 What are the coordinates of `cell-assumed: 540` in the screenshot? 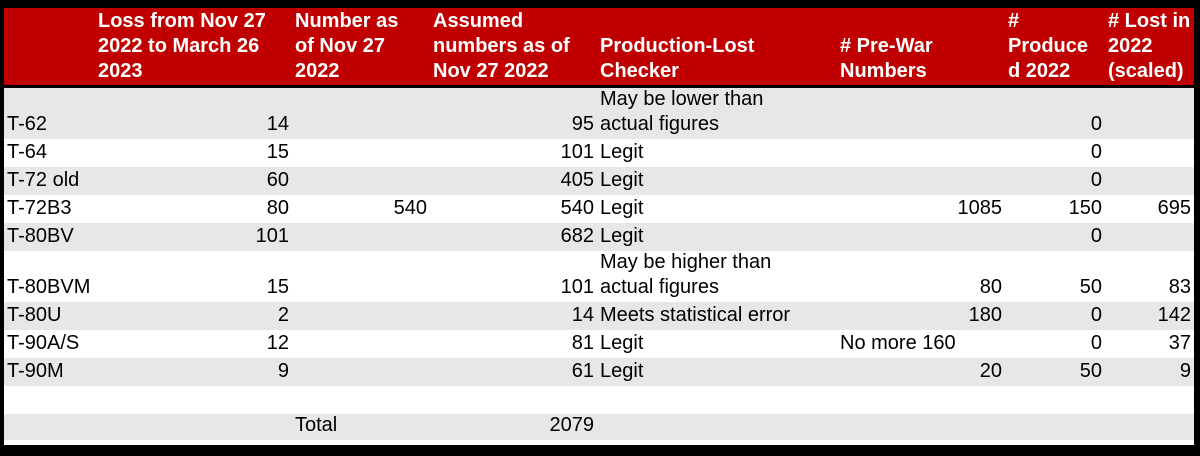 It's located at (577, 208).